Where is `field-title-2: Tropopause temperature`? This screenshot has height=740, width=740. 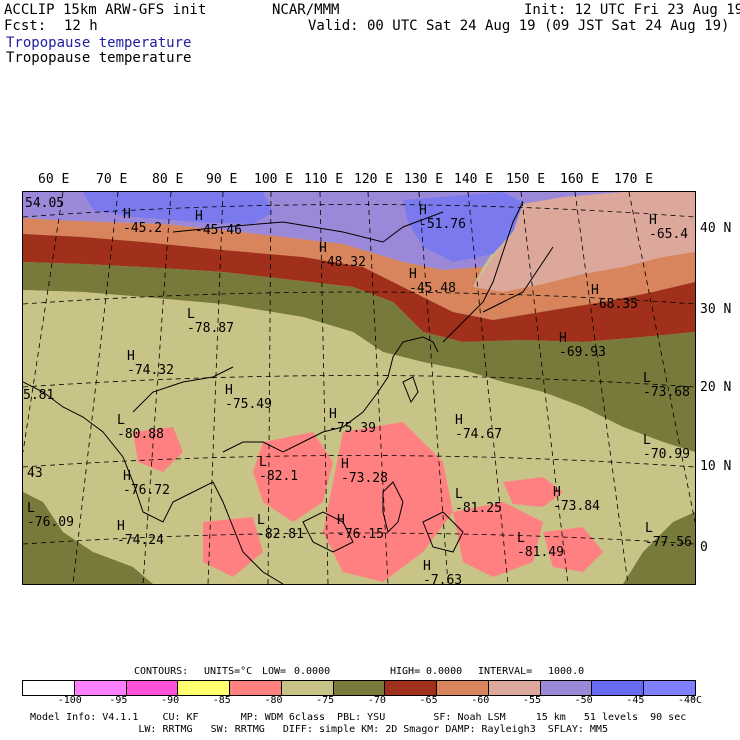
field-title-2: Tropopause temperature is located at coordinates (99, 58).